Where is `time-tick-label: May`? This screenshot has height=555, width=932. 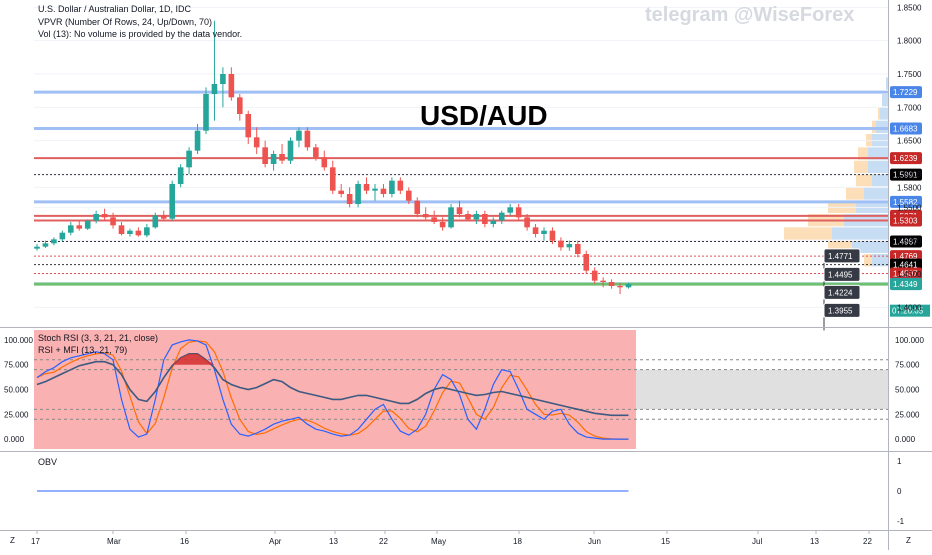
time-tick-label: May is located at coordinates (438, 541).